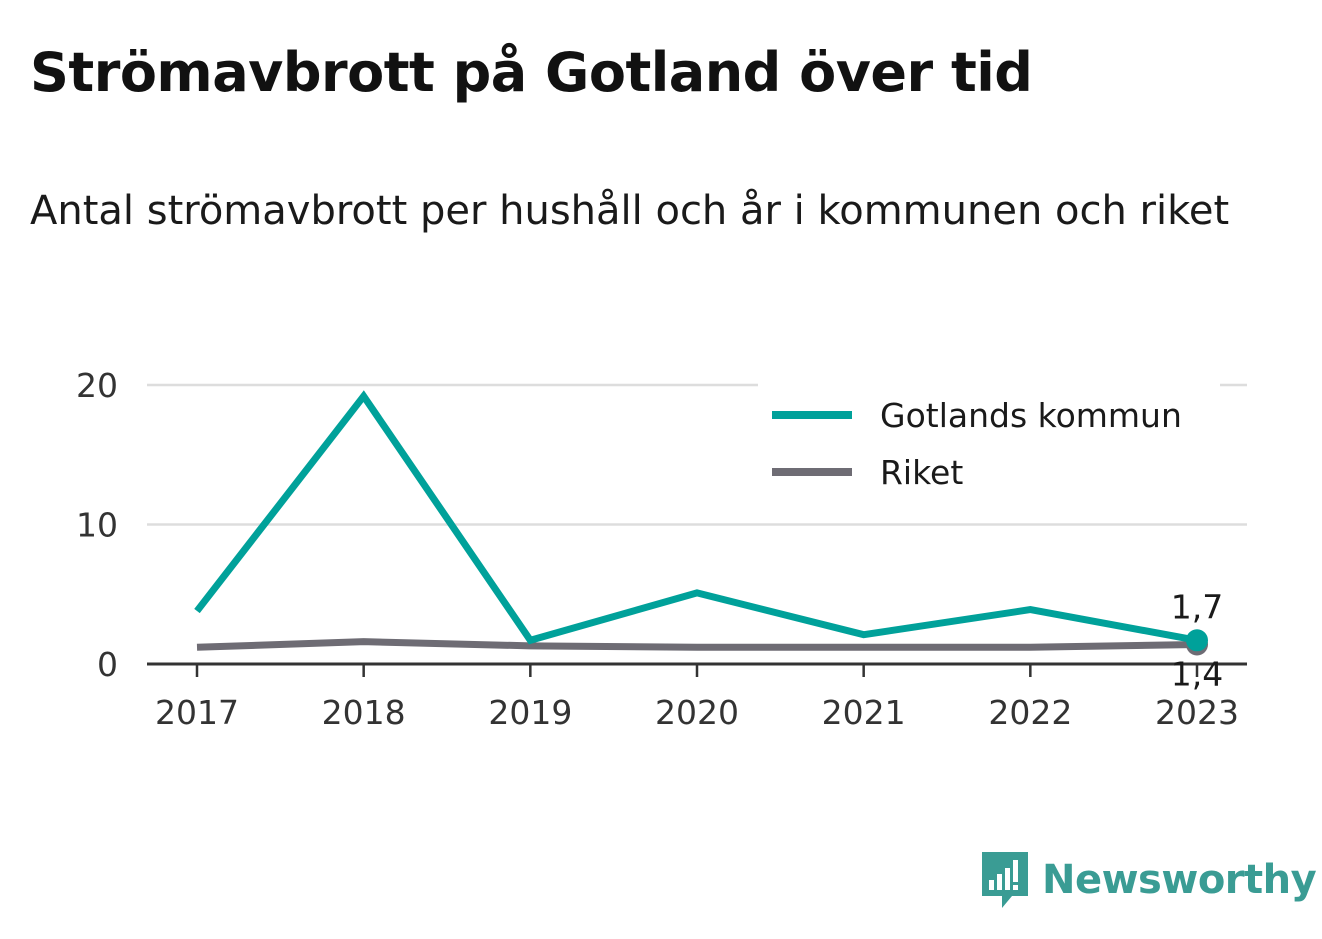 The height and width of the screenshot is (939, 1322). I want to click on legend: Gotlands kommun Riket, so click(989, 443).